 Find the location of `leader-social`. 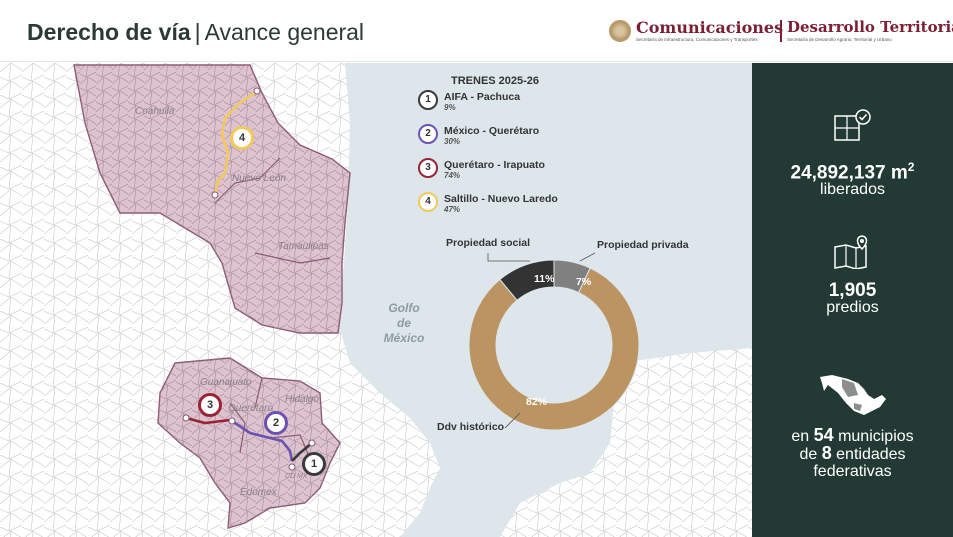

leader-social is located at coordinates (508, 257).